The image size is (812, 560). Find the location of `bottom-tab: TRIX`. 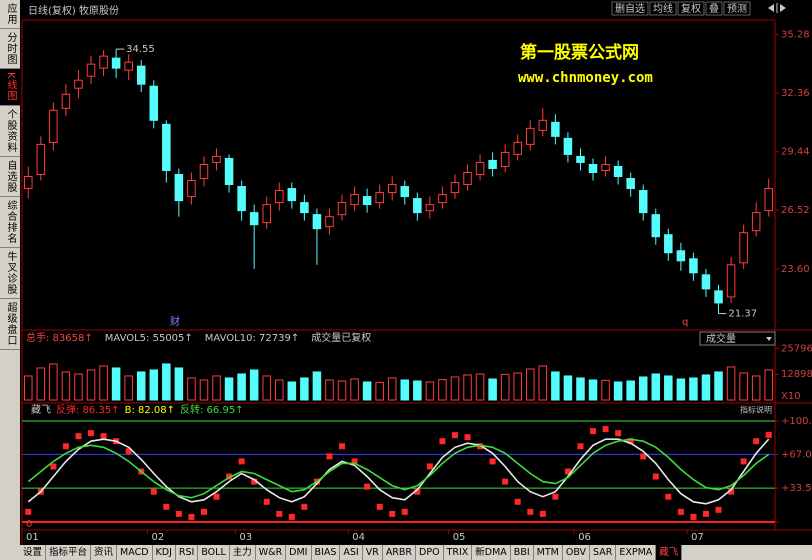

bottom-tab: TRIX is located at coordinates (458, 552).